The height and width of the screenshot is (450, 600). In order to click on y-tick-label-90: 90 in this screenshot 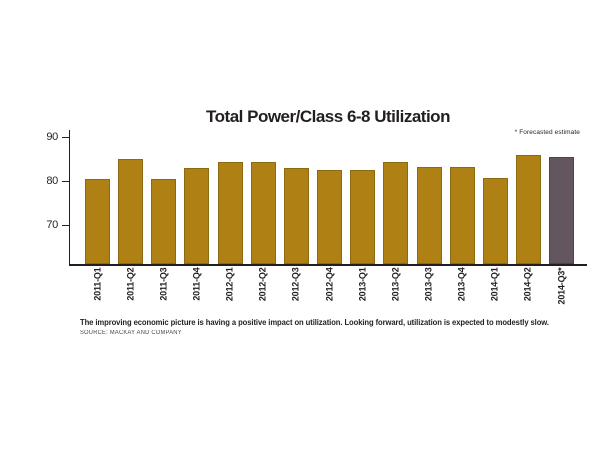, I will do `click(52, 136)`.